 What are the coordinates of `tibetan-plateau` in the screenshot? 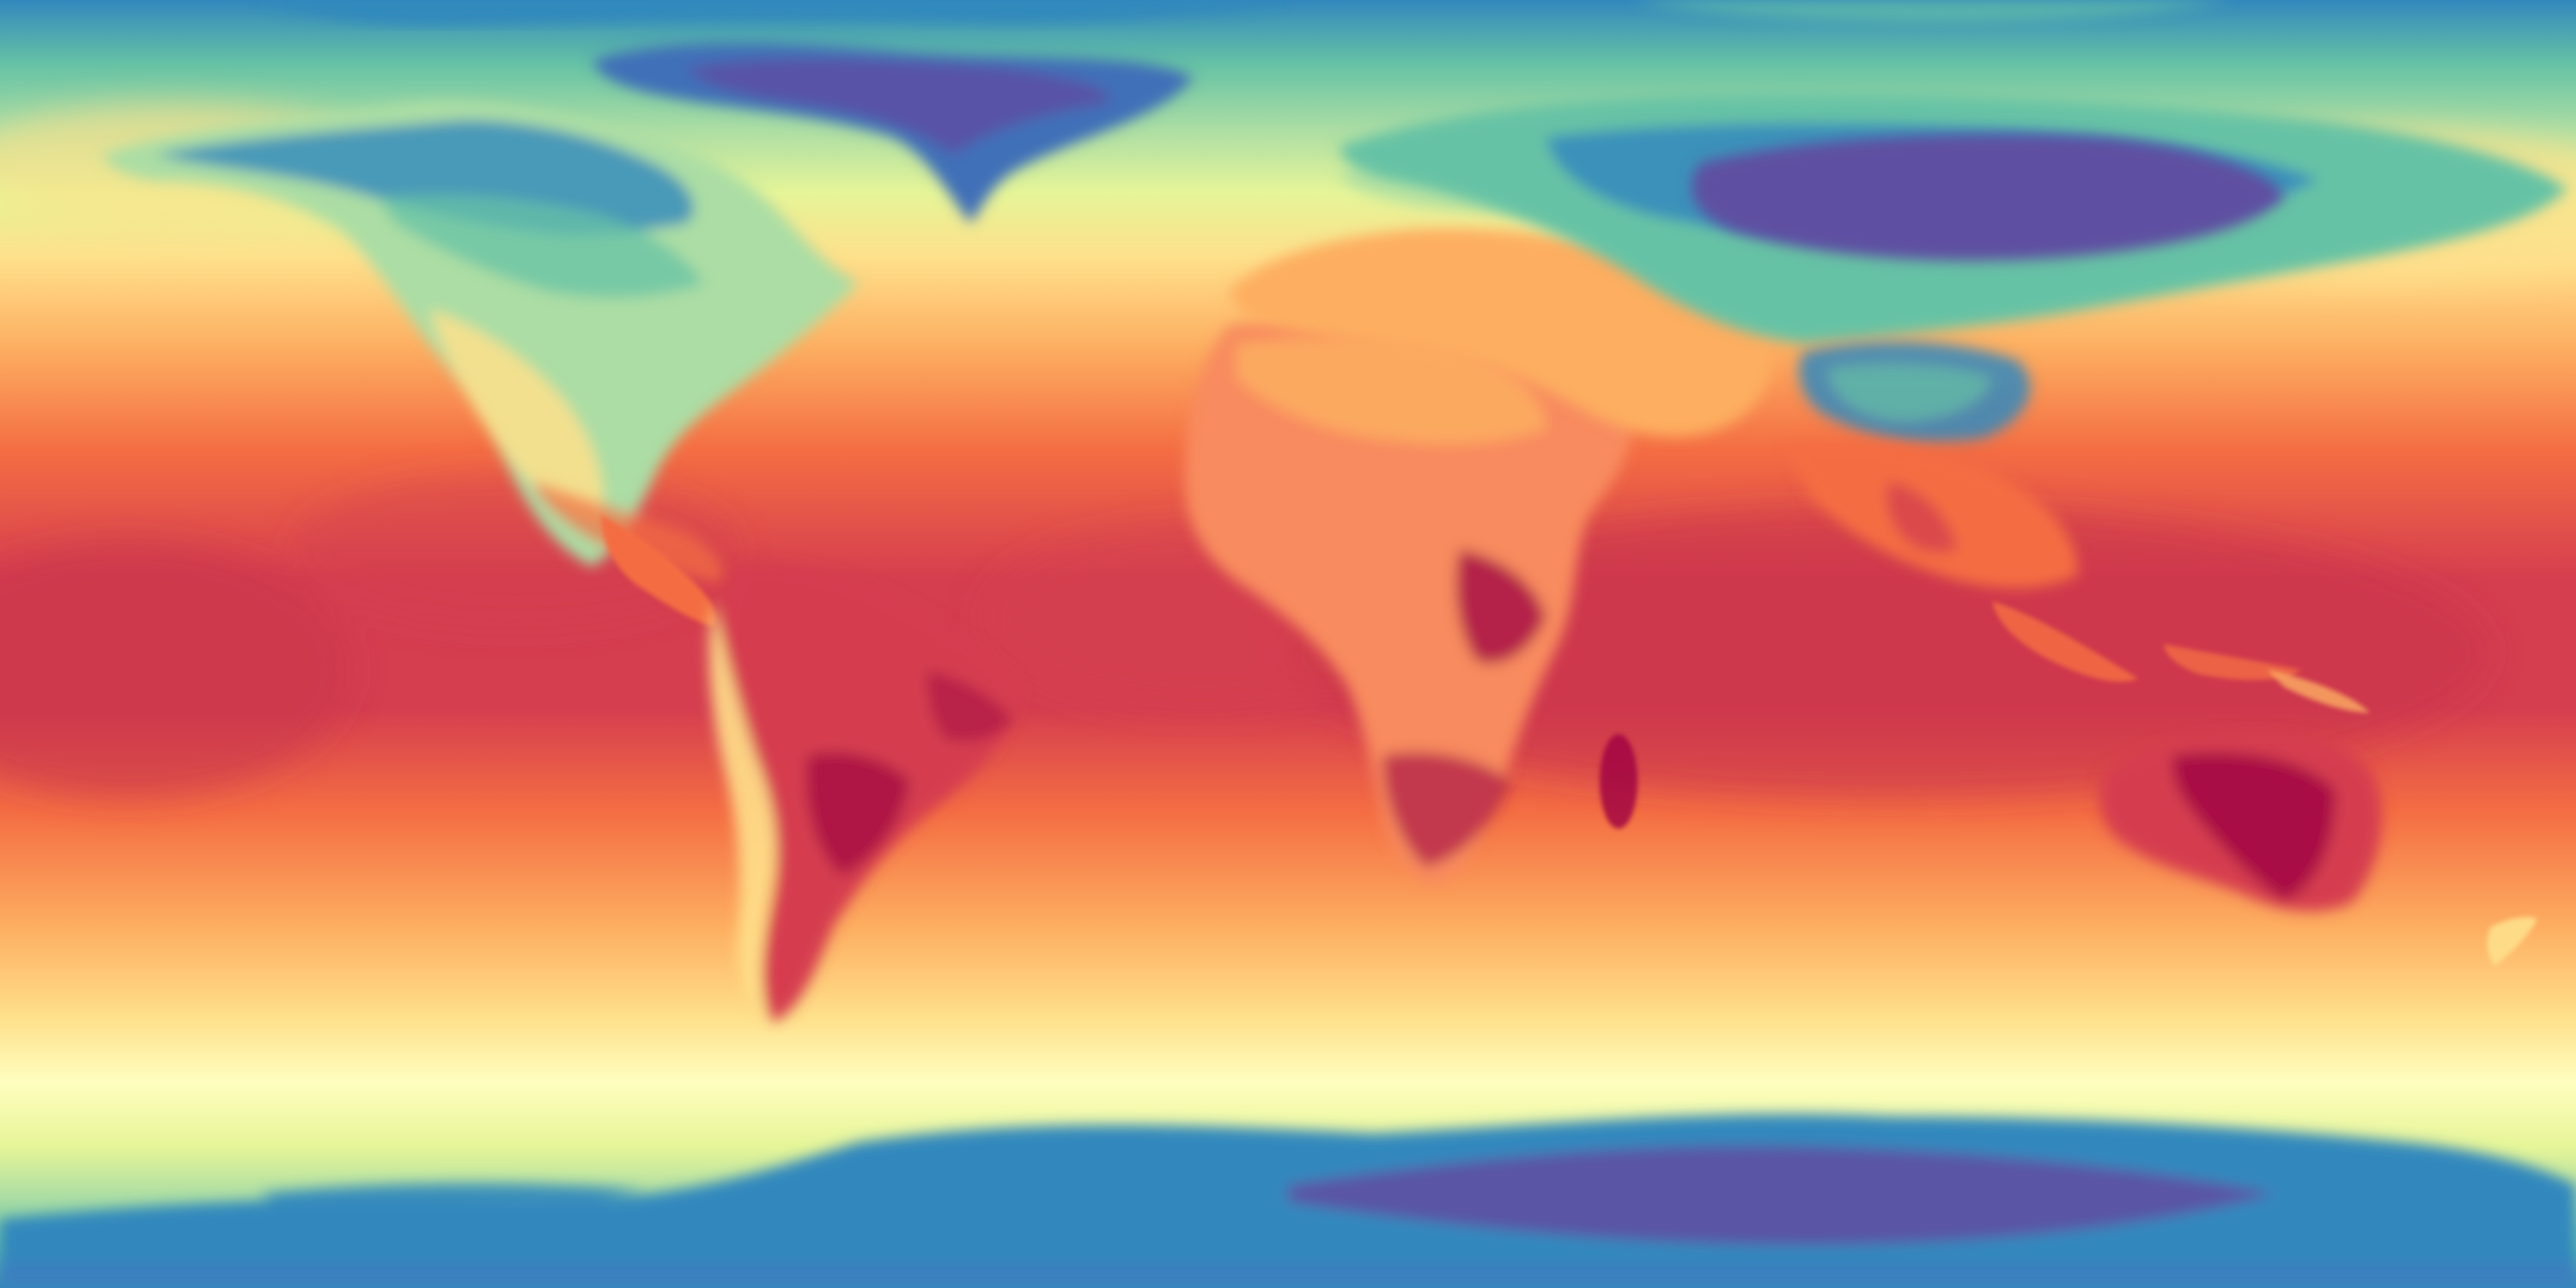 It's located at (1915, 391).